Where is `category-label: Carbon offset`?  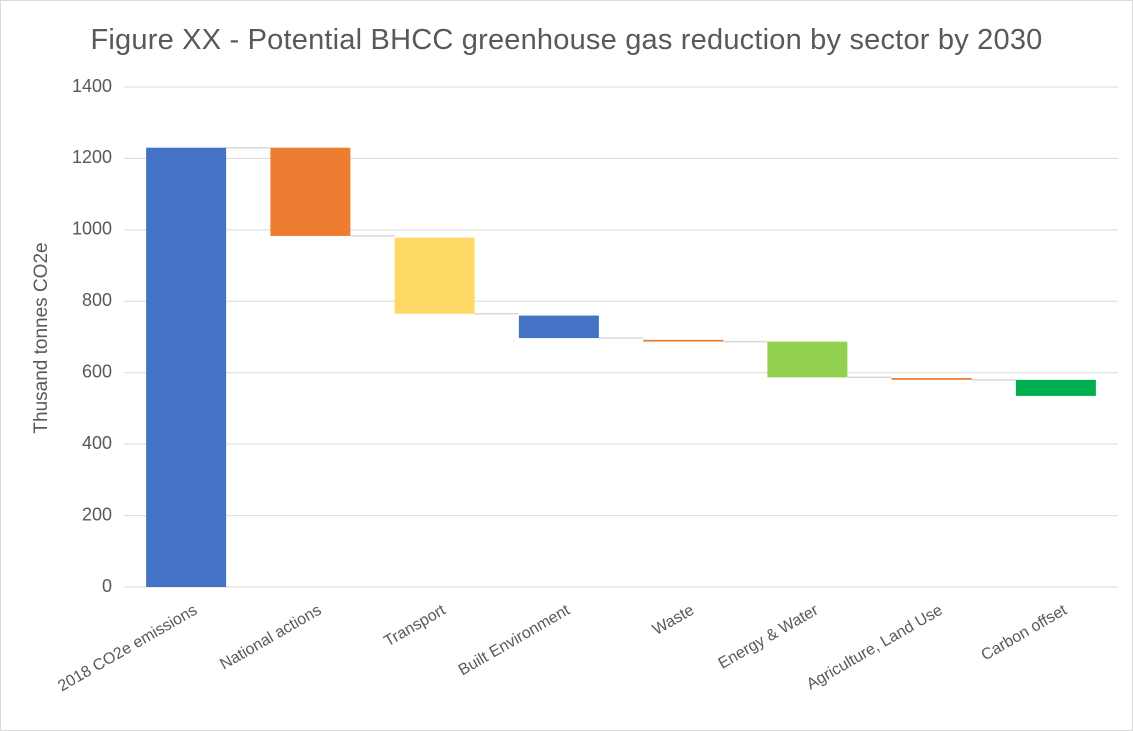
category-label: Carbon offset is located at coordinates (1024, 632).